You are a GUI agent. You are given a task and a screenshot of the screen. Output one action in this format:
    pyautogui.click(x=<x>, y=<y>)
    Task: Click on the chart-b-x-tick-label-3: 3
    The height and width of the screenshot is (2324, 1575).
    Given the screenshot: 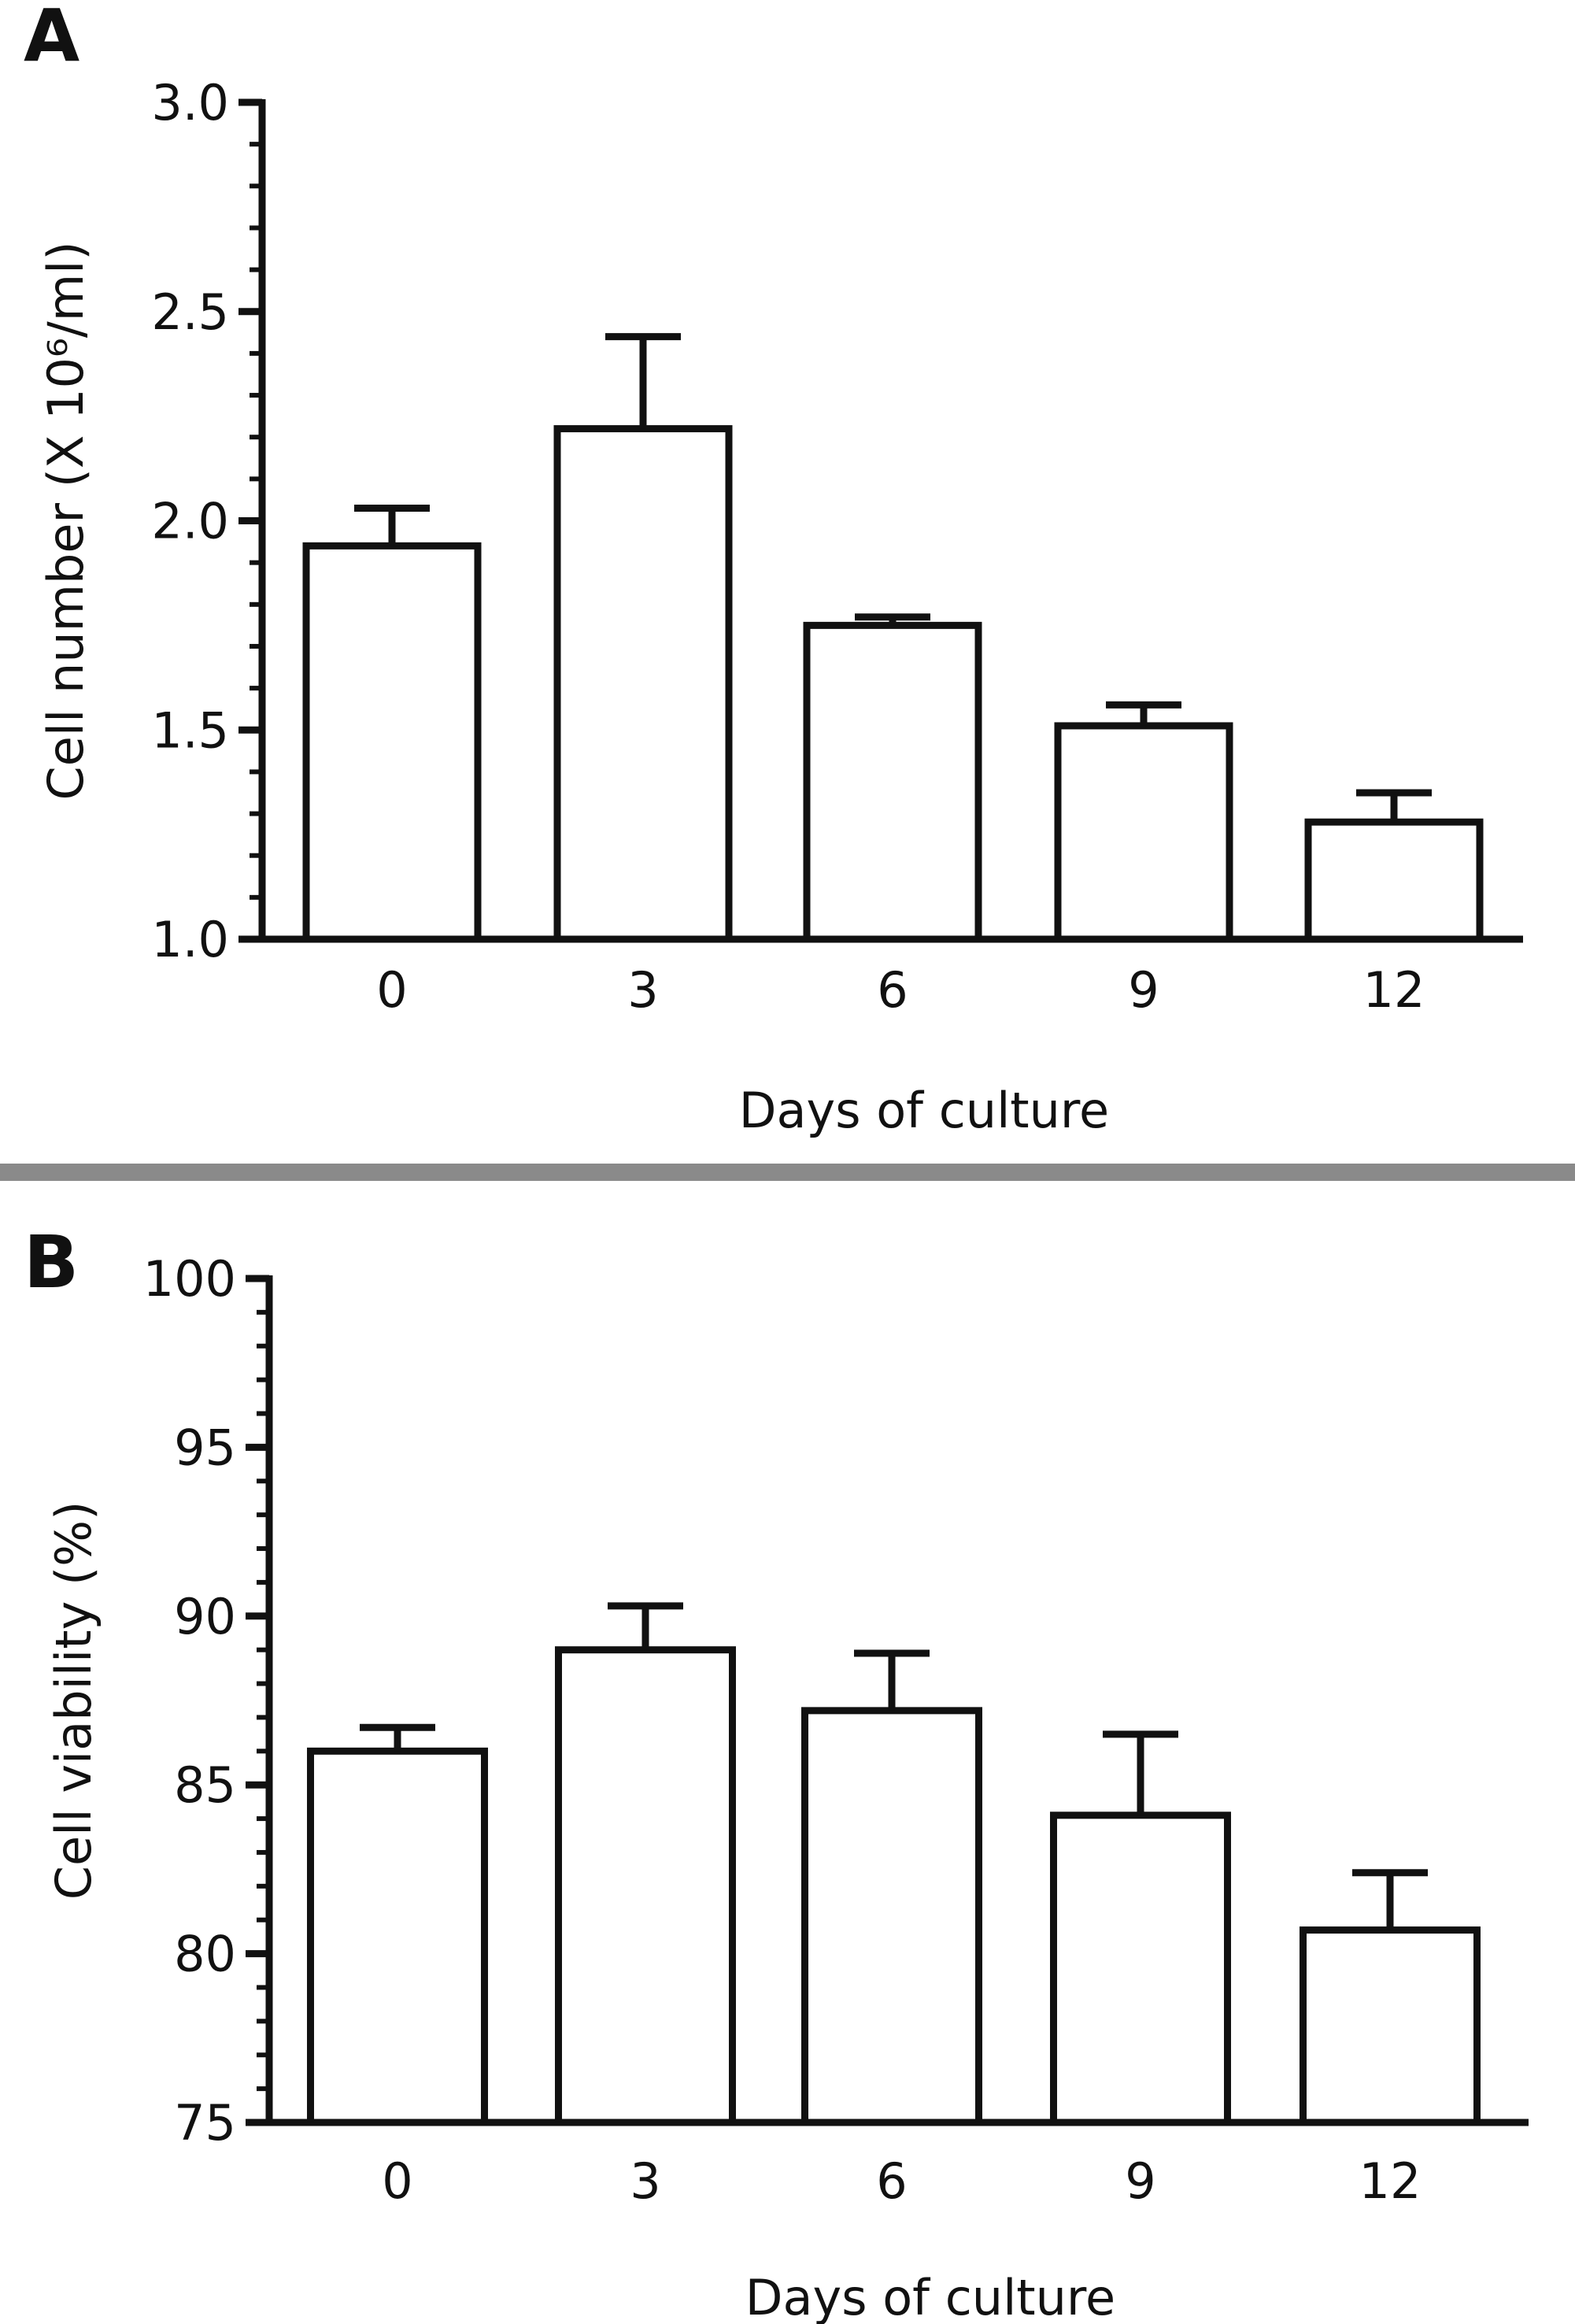 What is the action you would take?
    pyautogui.click(x=645, y=2181)
    